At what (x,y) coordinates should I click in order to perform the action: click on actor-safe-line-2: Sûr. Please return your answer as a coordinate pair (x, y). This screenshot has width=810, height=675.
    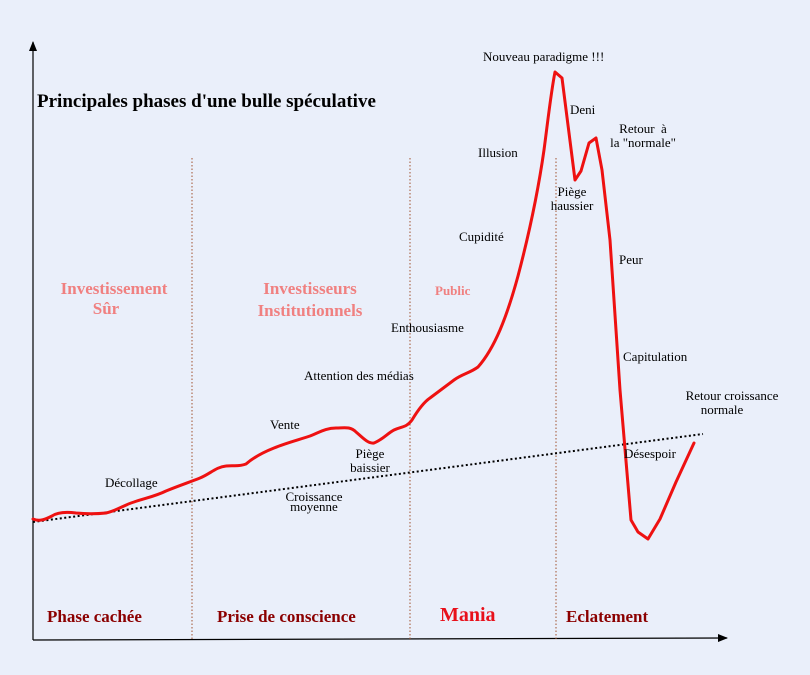
    Looking at the image, I should click on (106, 308).